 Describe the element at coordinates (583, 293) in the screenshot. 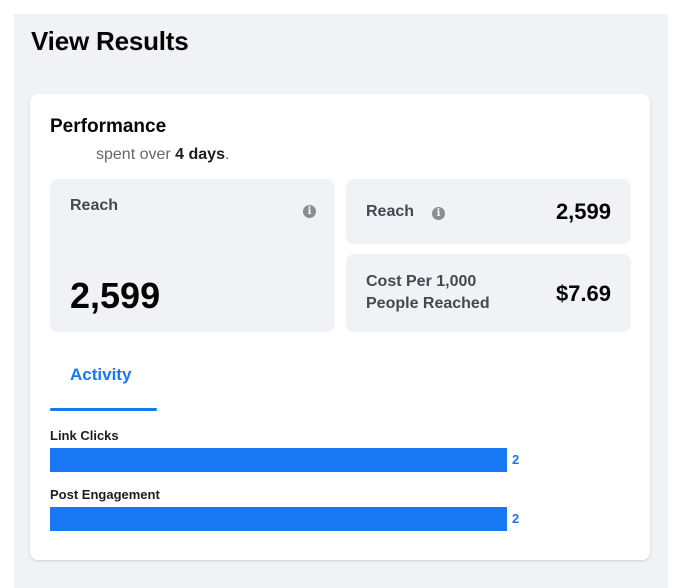

I see `cost-per-1000-value: $7.69` at that location.